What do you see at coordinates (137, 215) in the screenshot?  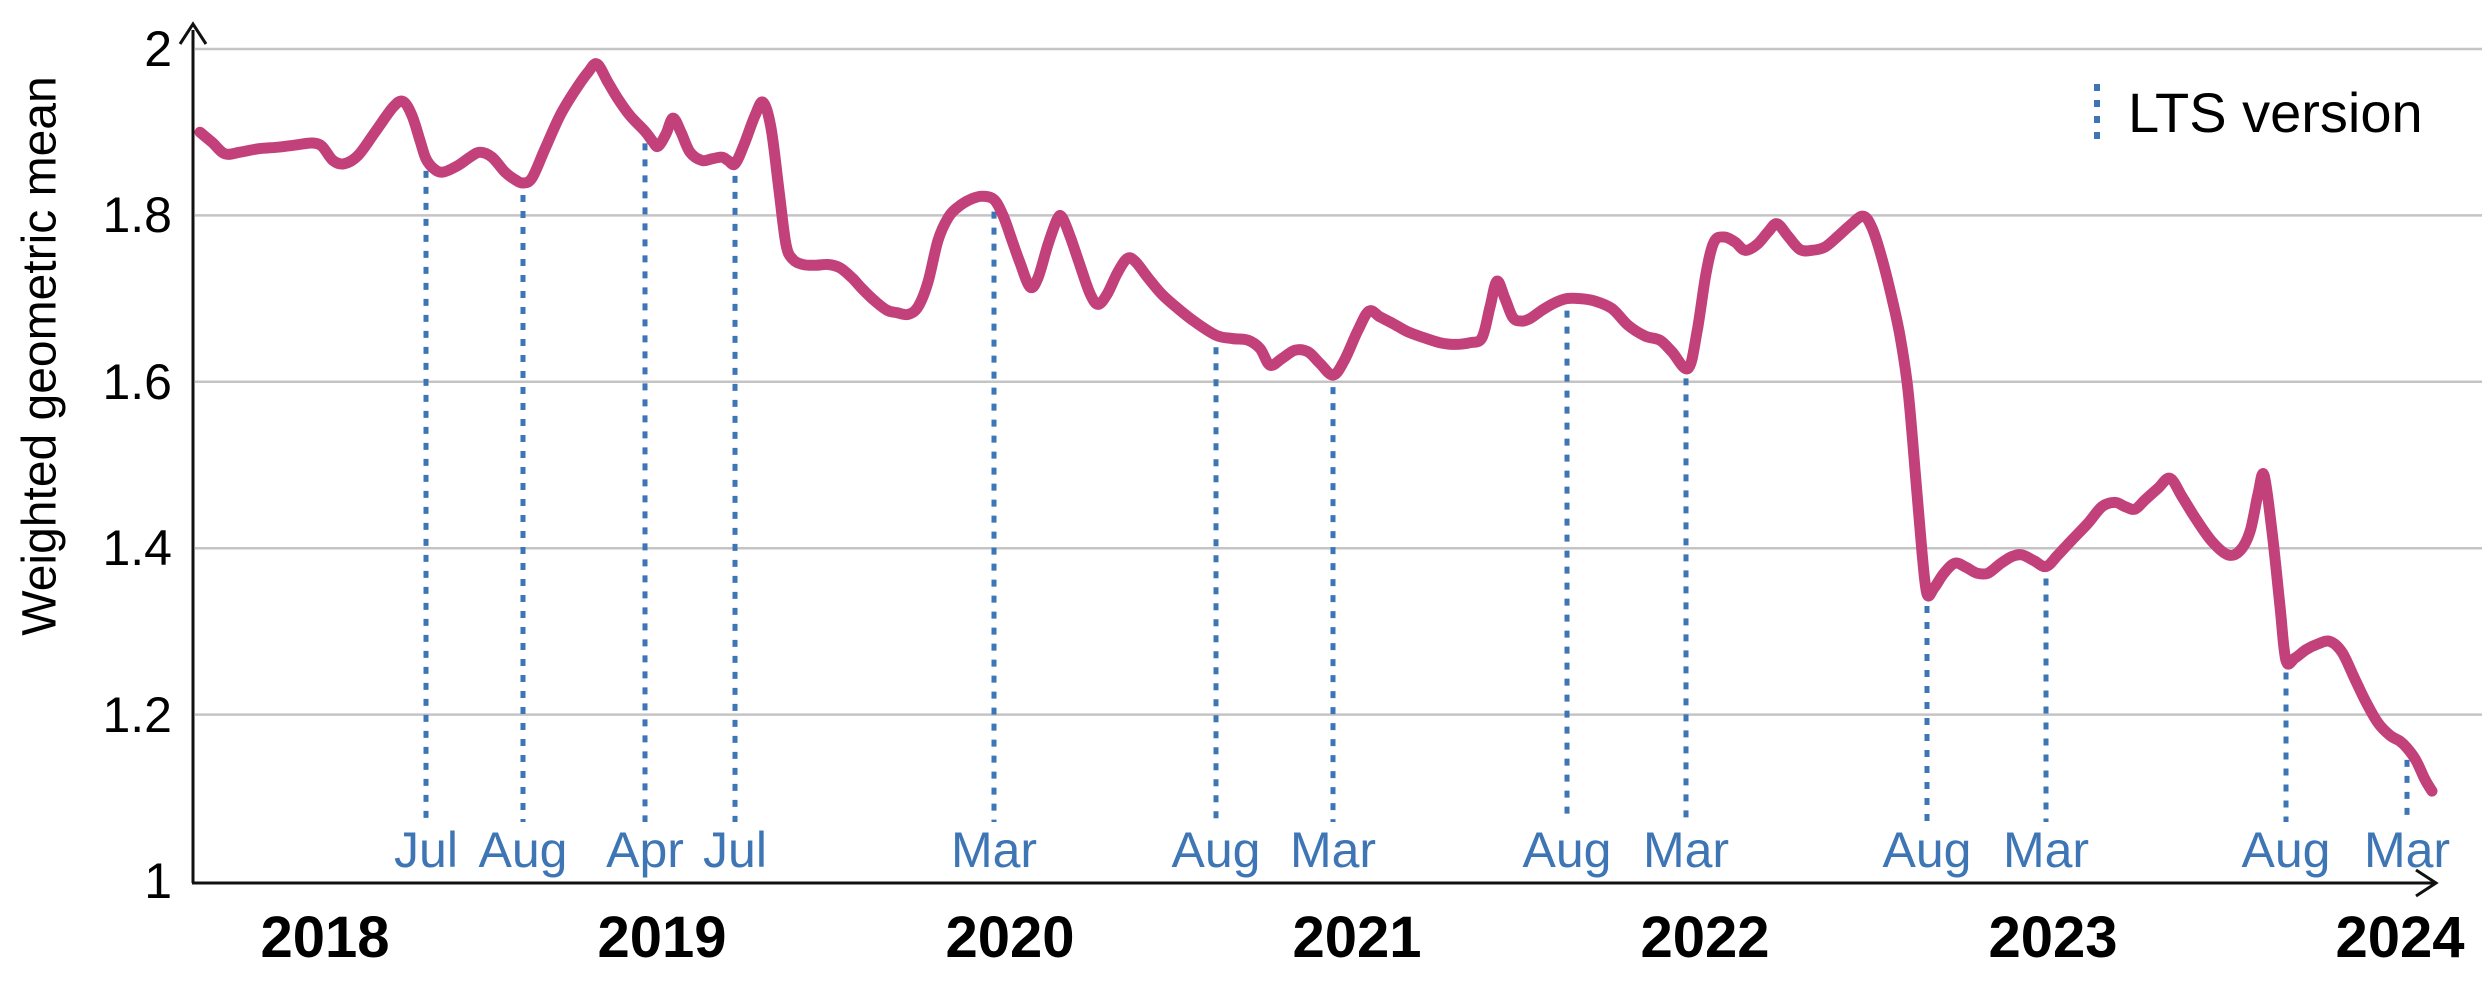 I see `y-tick-label: 1.8` at bounding box center [137, 215].